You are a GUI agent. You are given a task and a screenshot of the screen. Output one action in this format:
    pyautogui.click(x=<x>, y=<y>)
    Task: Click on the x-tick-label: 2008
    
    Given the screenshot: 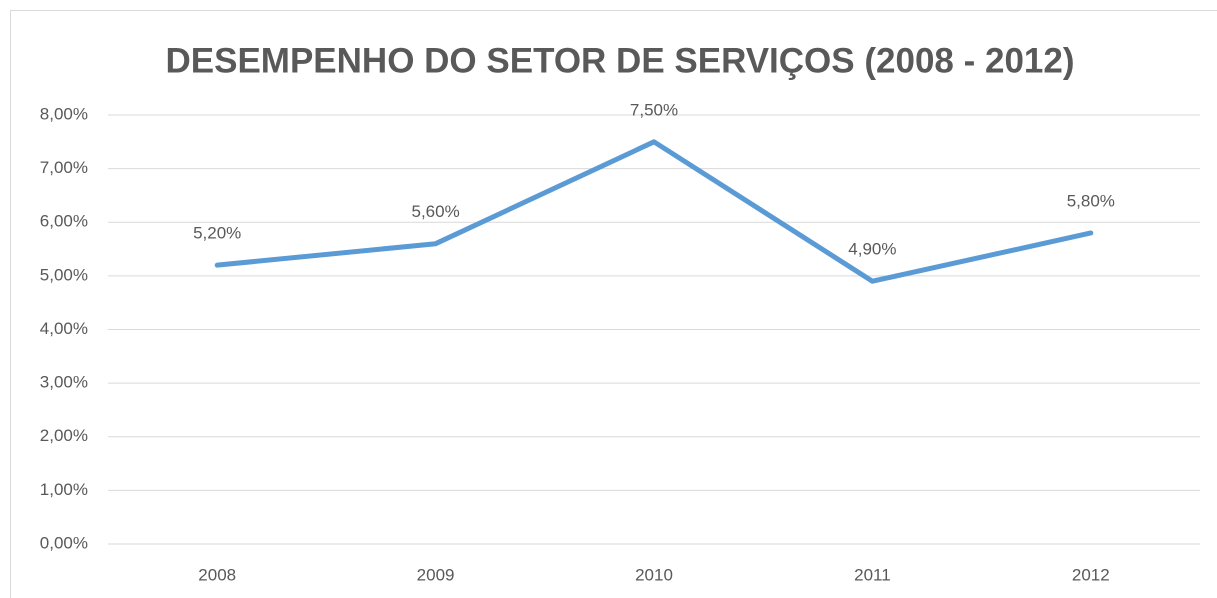 What is the action you would take?
    pyautogui.click(x=217, y=574)
    